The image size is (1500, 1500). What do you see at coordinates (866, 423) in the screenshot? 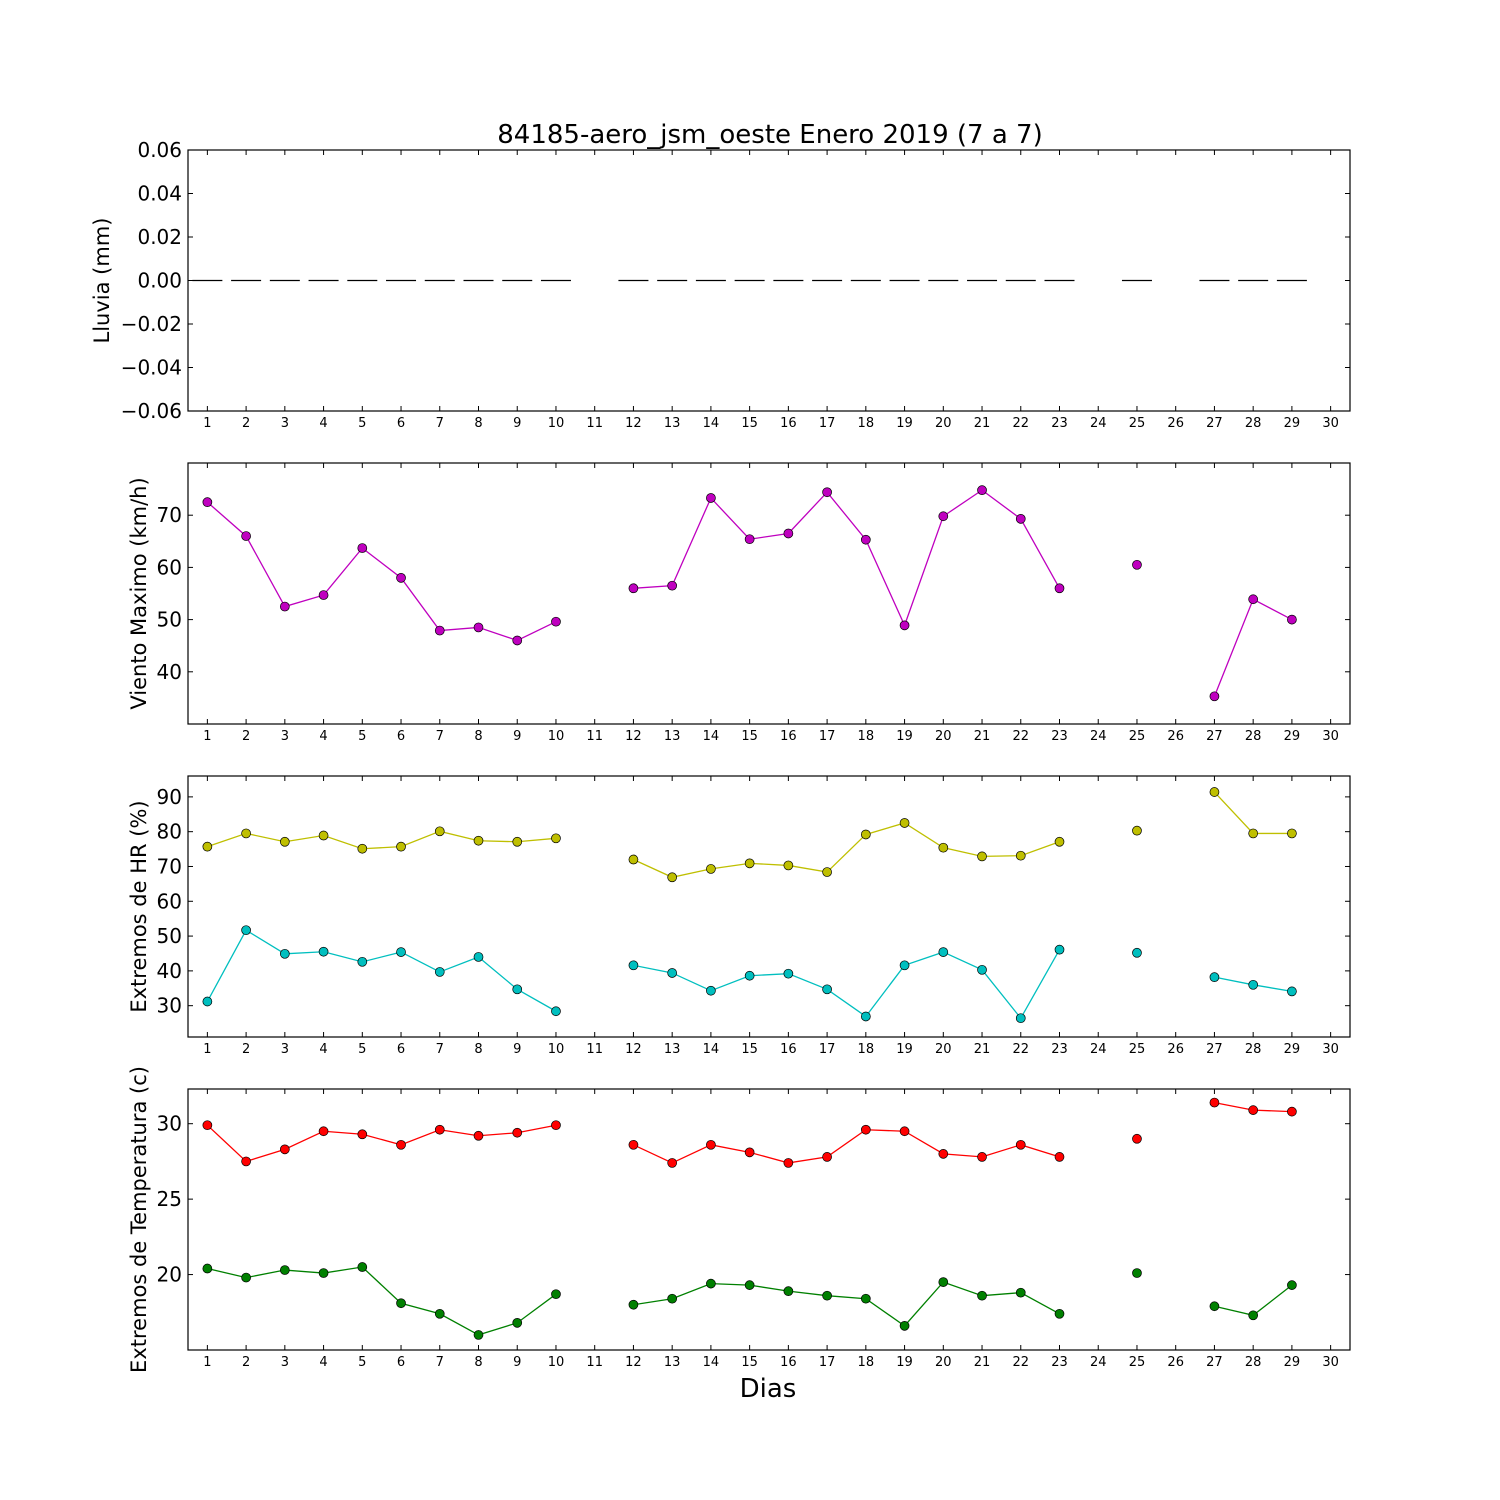
I see `x-tick-label: 18` at bounding box center [866, 423].